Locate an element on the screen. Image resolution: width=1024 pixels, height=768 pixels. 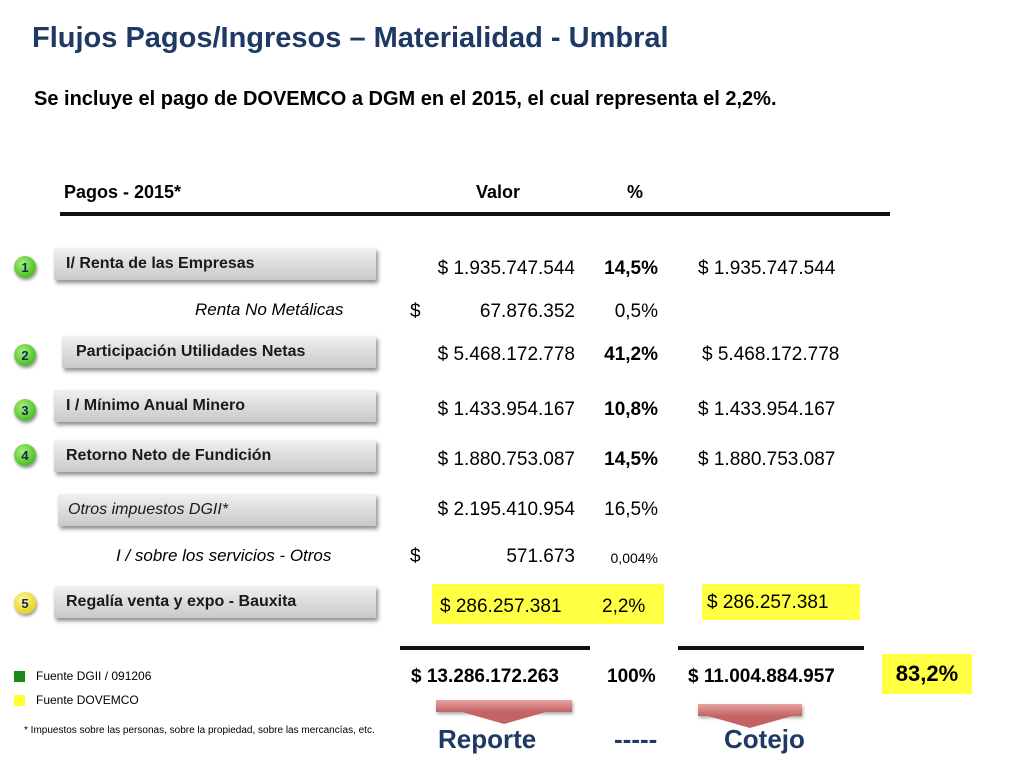
label-reporte: Reporte is located at coordinates (487, 739).